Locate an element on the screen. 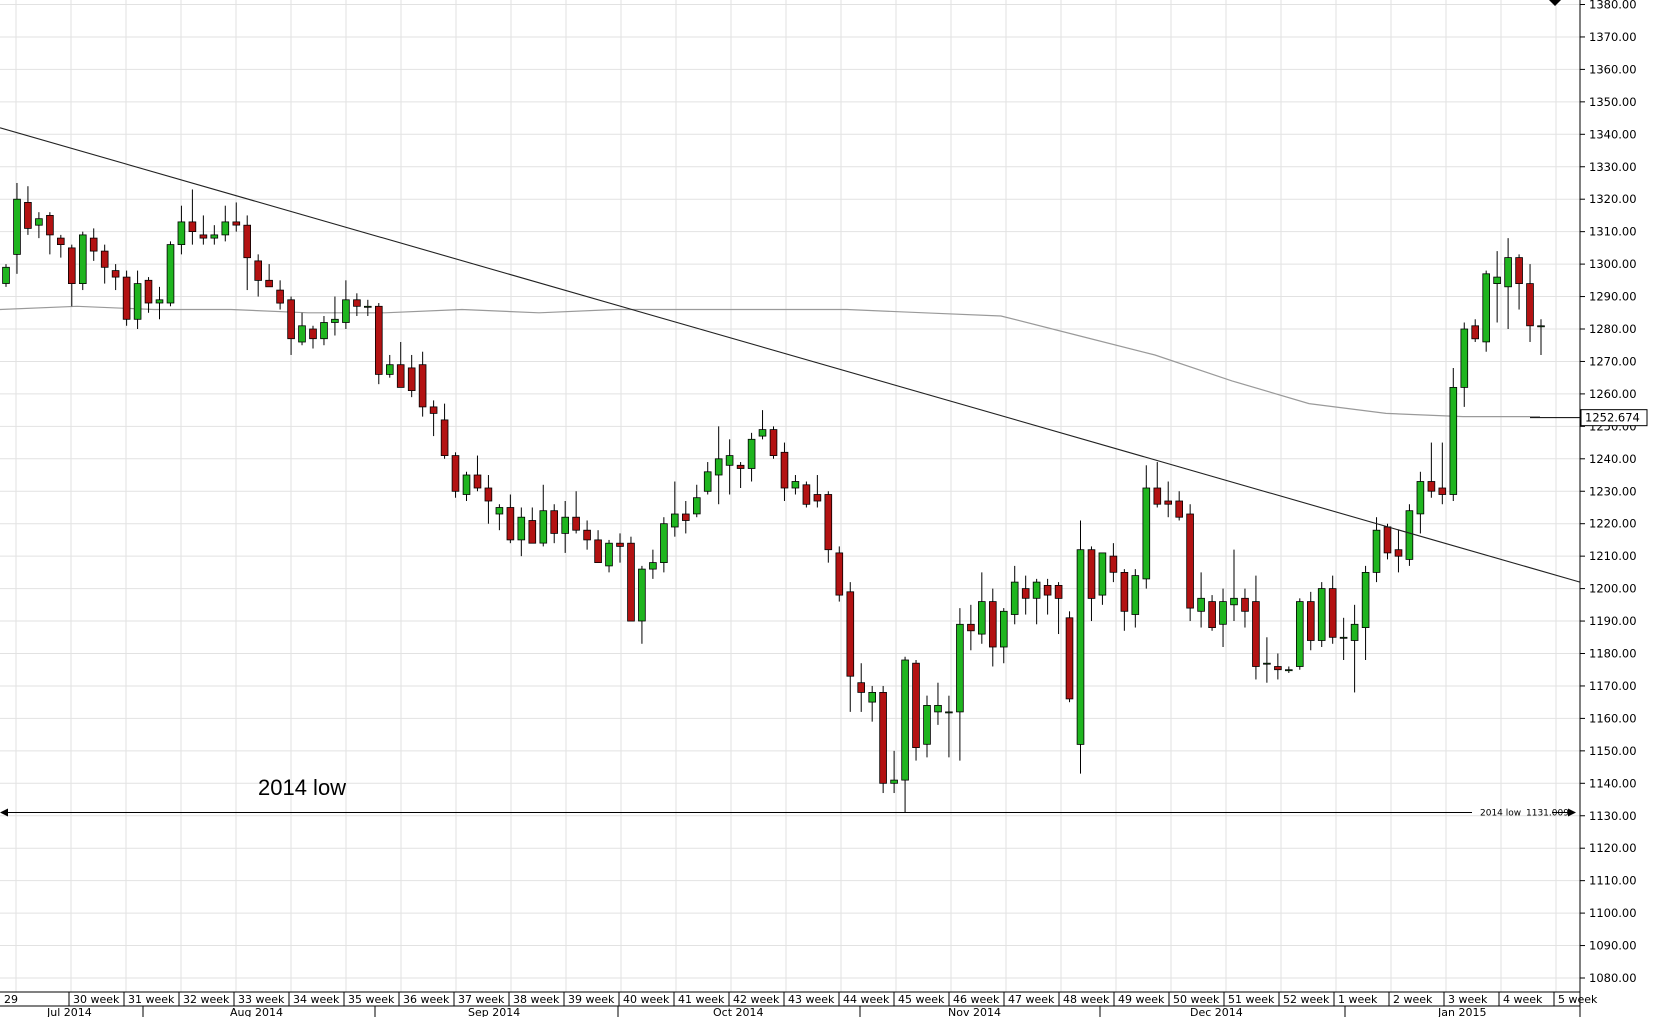  week-label: 33 week is located at coordinates (261, 999).